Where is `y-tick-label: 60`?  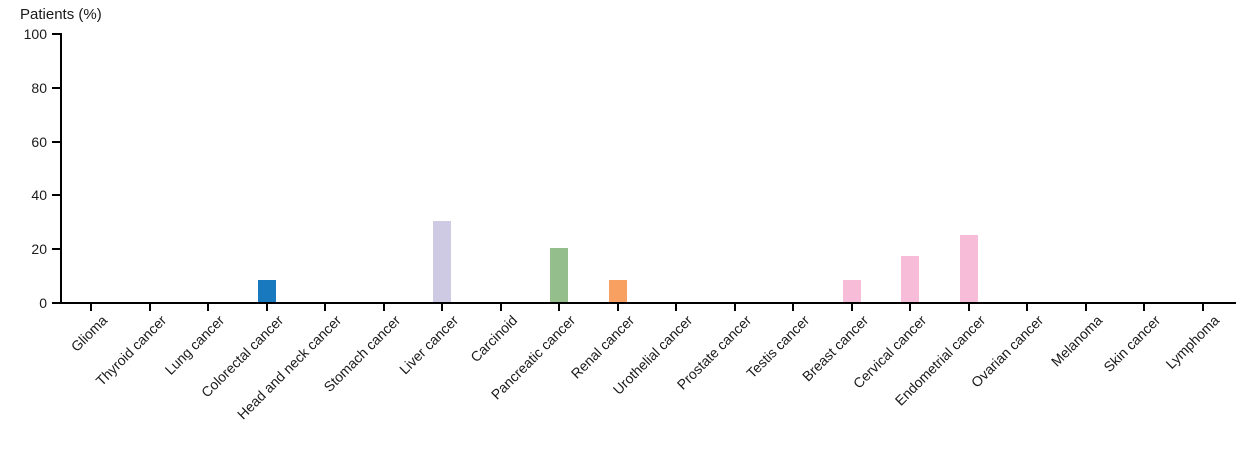
y-tick-label: 60 is located at coordinates (39, 141).